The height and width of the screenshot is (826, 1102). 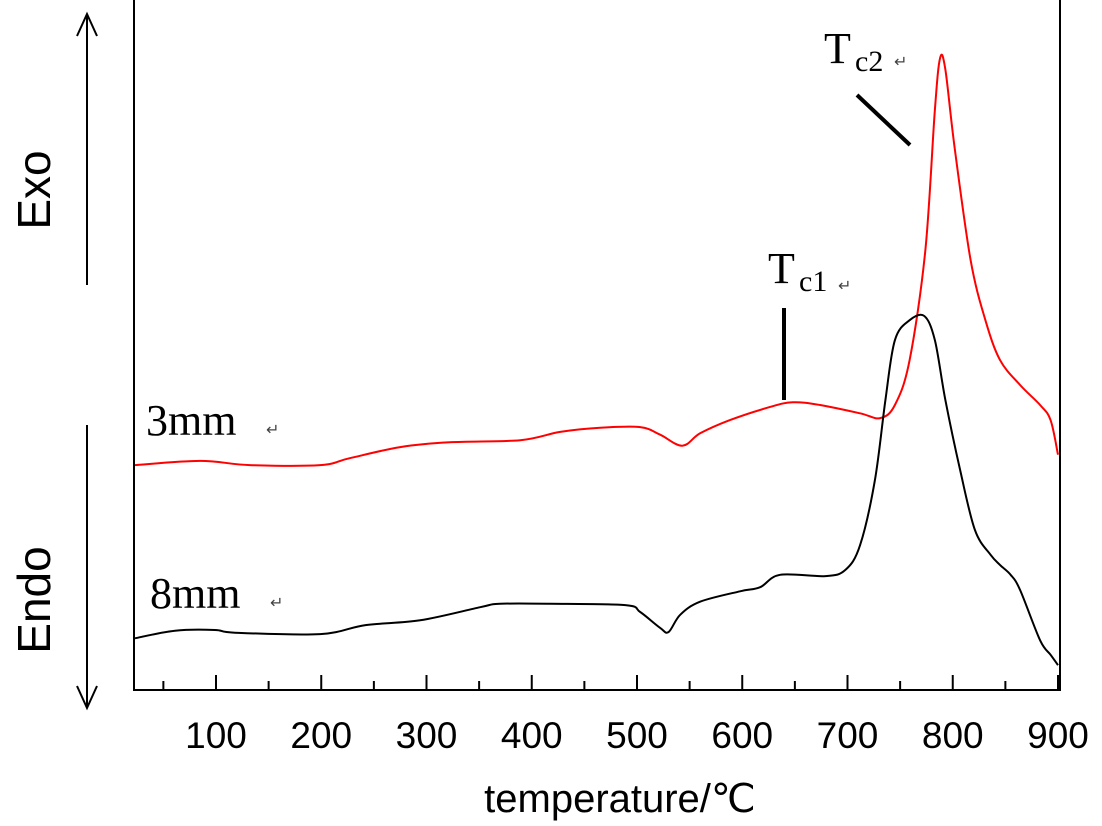 I want to click on x-tick-label: 400, so click(x=532, y=735).